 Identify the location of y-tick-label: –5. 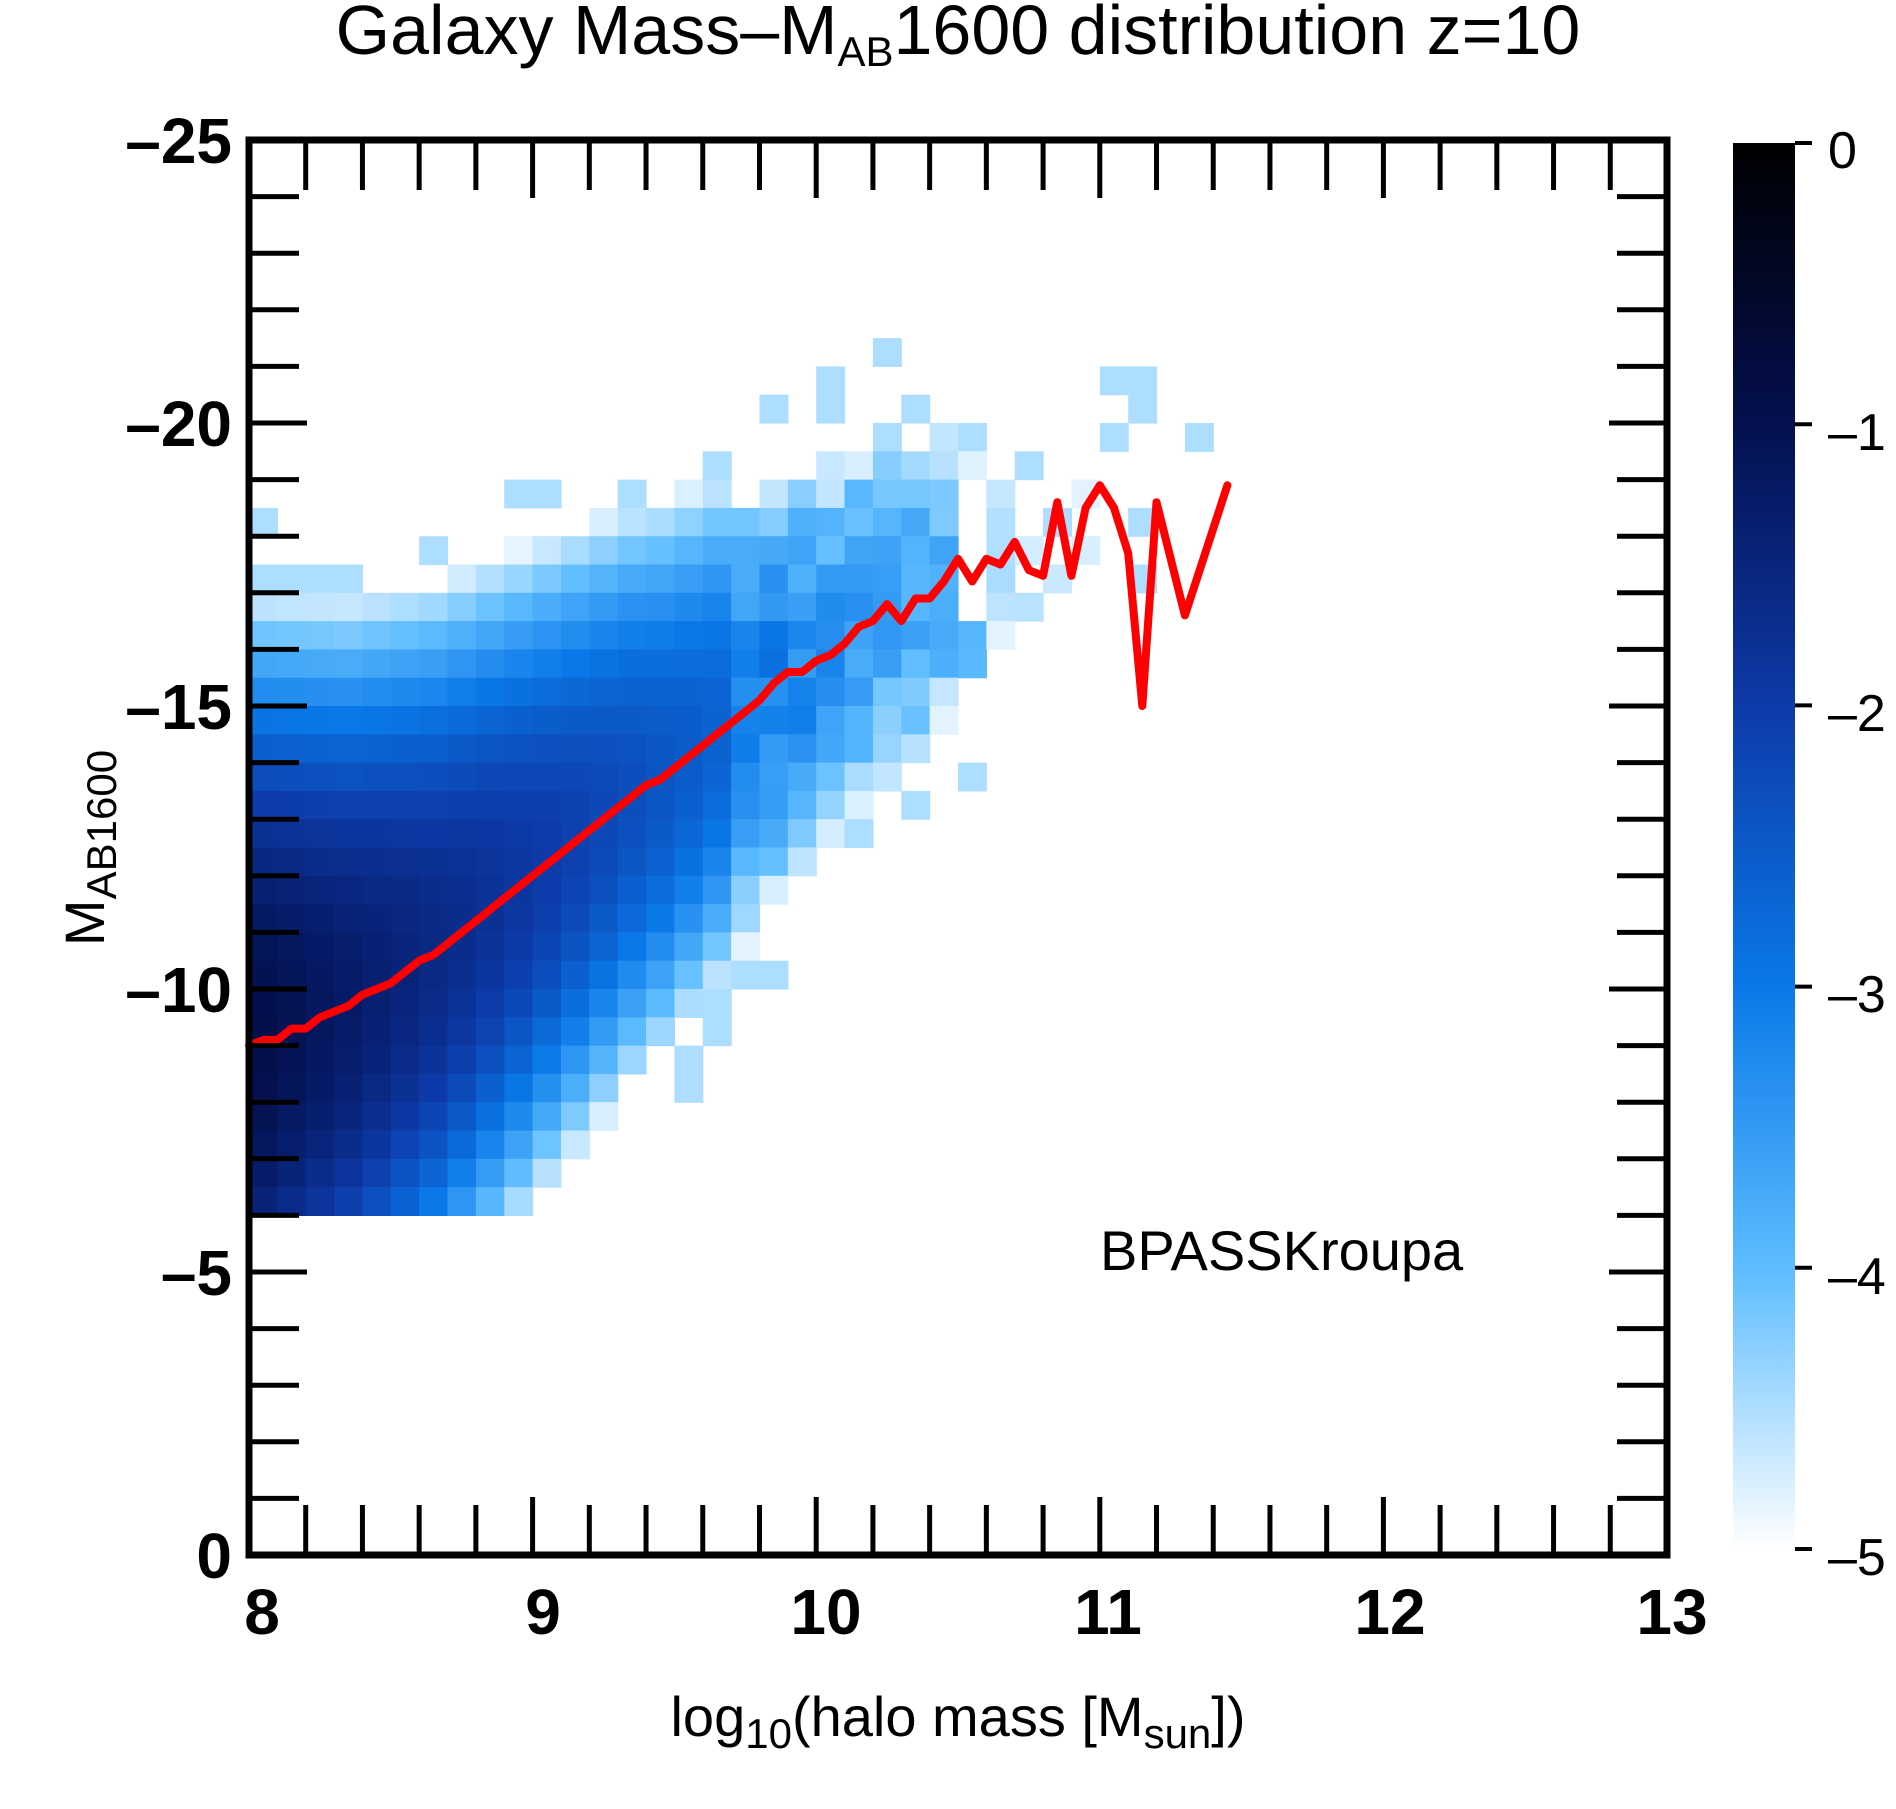
(196, 1273).